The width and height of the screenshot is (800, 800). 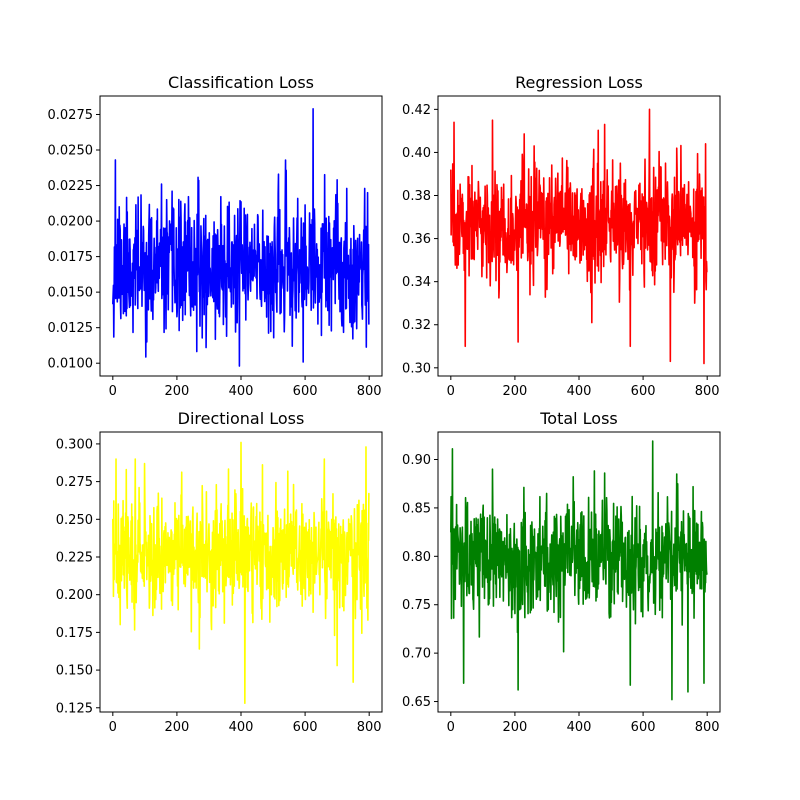 I want to click on classification-loss-y-tick-label: 0.0150, so click(x=71, y=293).